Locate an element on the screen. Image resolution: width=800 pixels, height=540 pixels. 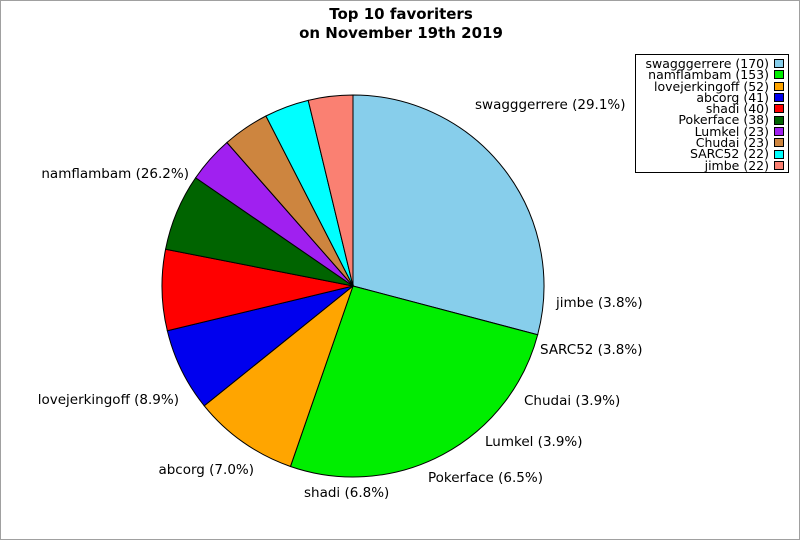
legend-item-namflambam: namflambam (153) is located at coordinates (712, 75).